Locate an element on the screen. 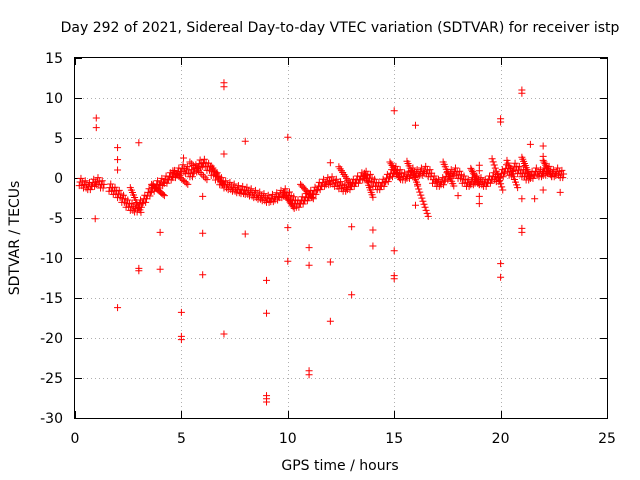 The height and width of the screenshot is (480, 640). x-tick-label: 5 is located at coordinates (181, 439).